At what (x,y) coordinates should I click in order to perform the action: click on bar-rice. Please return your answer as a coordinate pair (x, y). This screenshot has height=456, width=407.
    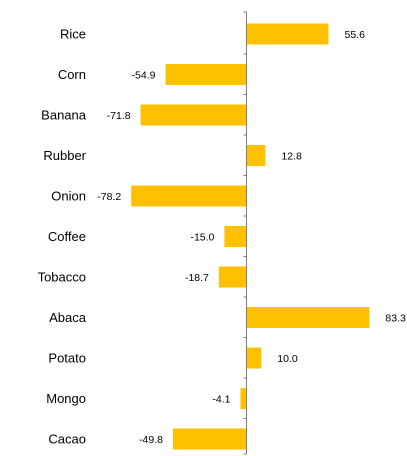
    Looking at the image, I should click on (287, 34).